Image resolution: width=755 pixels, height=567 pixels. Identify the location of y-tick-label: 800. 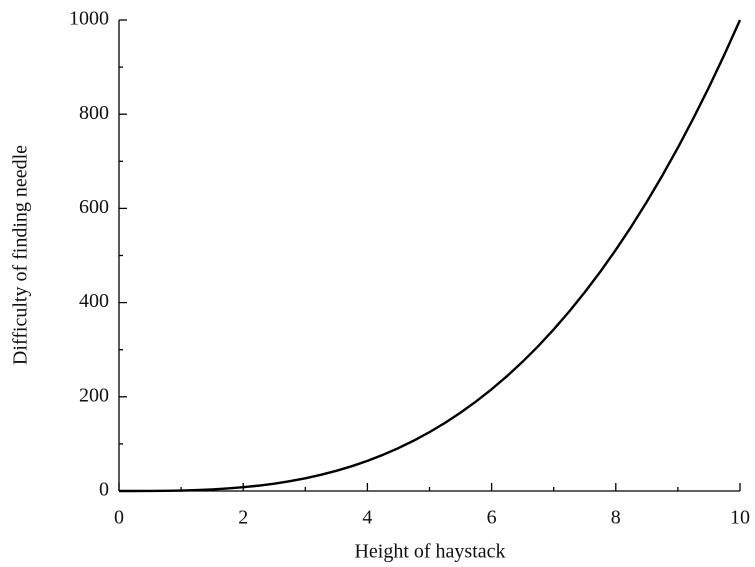
(94, 113).